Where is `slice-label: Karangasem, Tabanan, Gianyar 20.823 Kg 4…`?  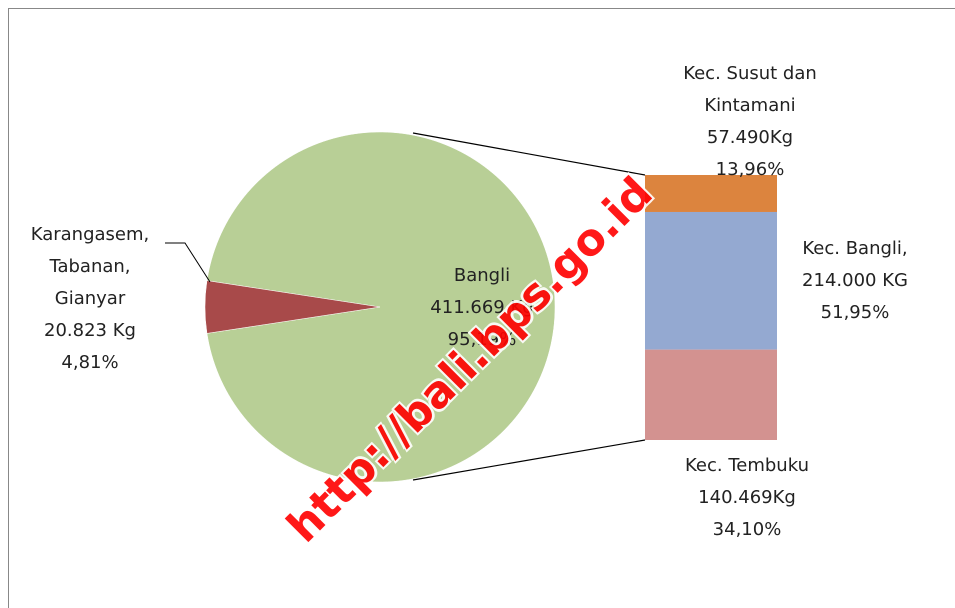
slice-label: Karangasem, Tabanan, Gianyar 20.823 Kg 4… is located at coordinates (90, 299).